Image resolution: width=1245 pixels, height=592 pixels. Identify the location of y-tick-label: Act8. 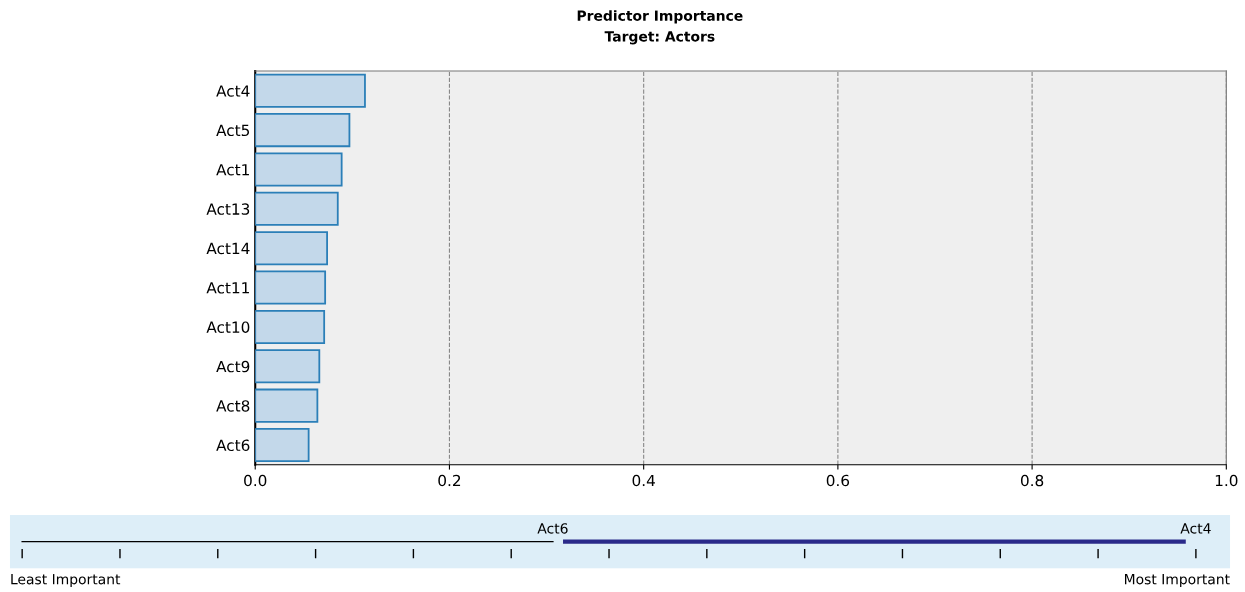
(233, 406).